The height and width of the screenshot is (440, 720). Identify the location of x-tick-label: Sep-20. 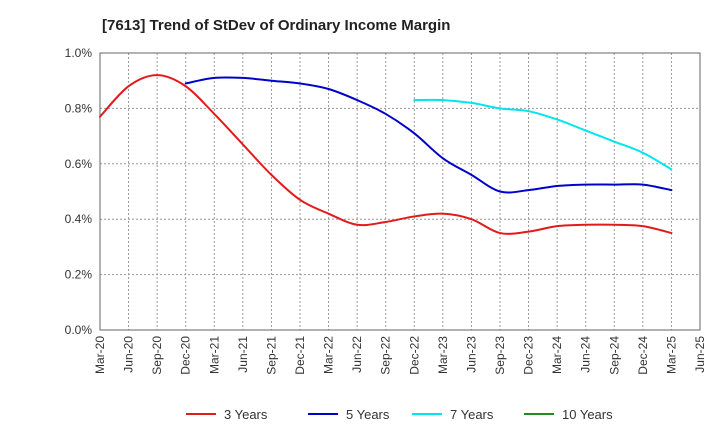
(157, 355).